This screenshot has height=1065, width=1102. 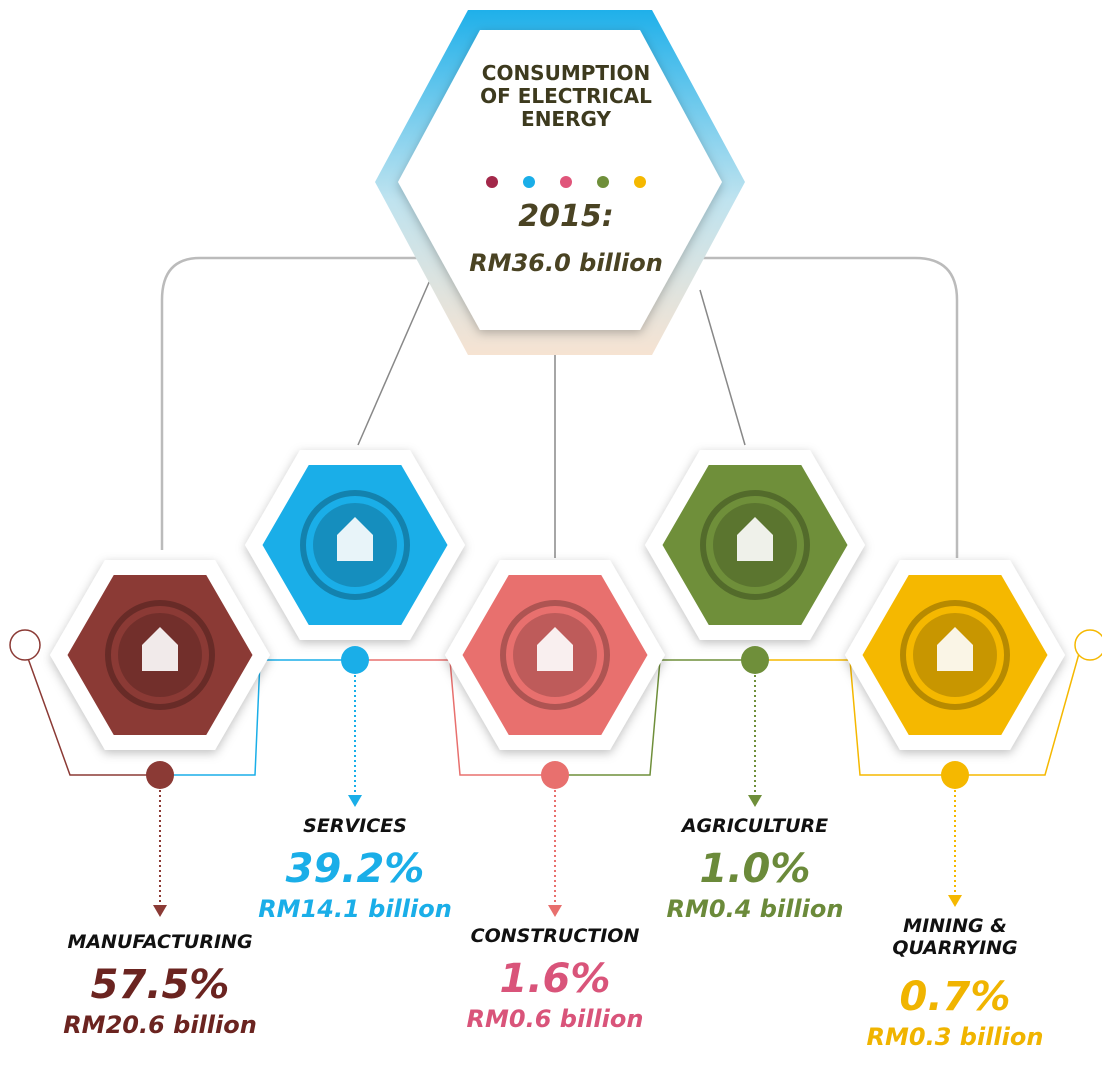 I want to click on sector-share: 57.5%, so click(x=160, y=985).